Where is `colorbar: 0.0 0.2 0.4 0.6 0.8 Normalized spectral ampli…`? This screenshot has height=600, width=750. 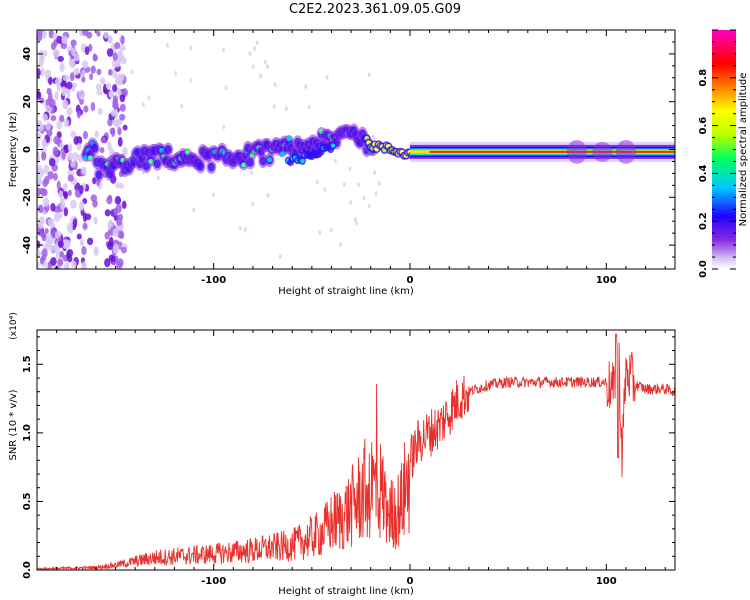 colorbar: 0.0 0.2 0.4 0.6 0.8 Normalized spectral ampli… is located at coordinates (723, 153).